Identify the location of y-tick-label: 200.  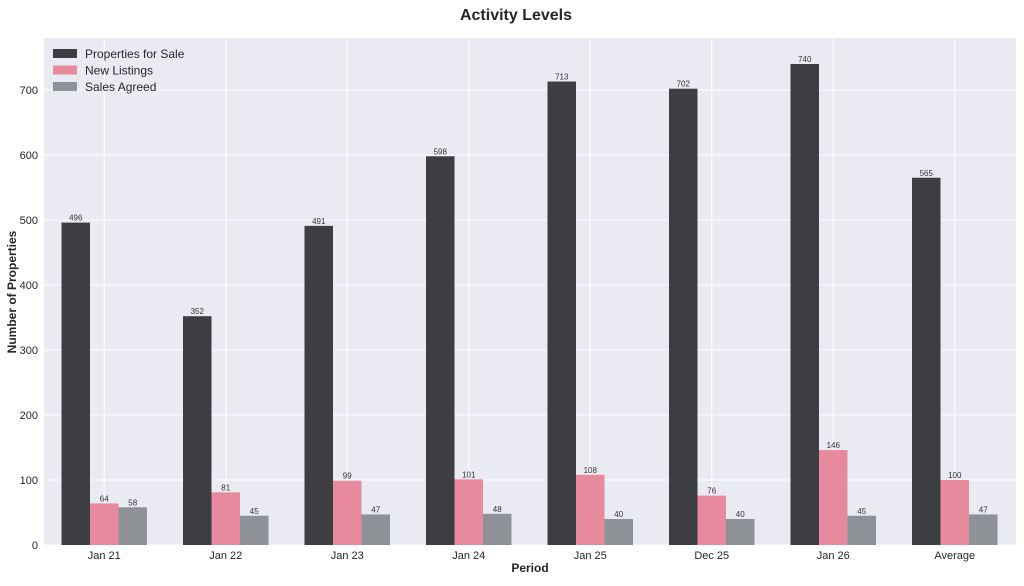
(29, 416).